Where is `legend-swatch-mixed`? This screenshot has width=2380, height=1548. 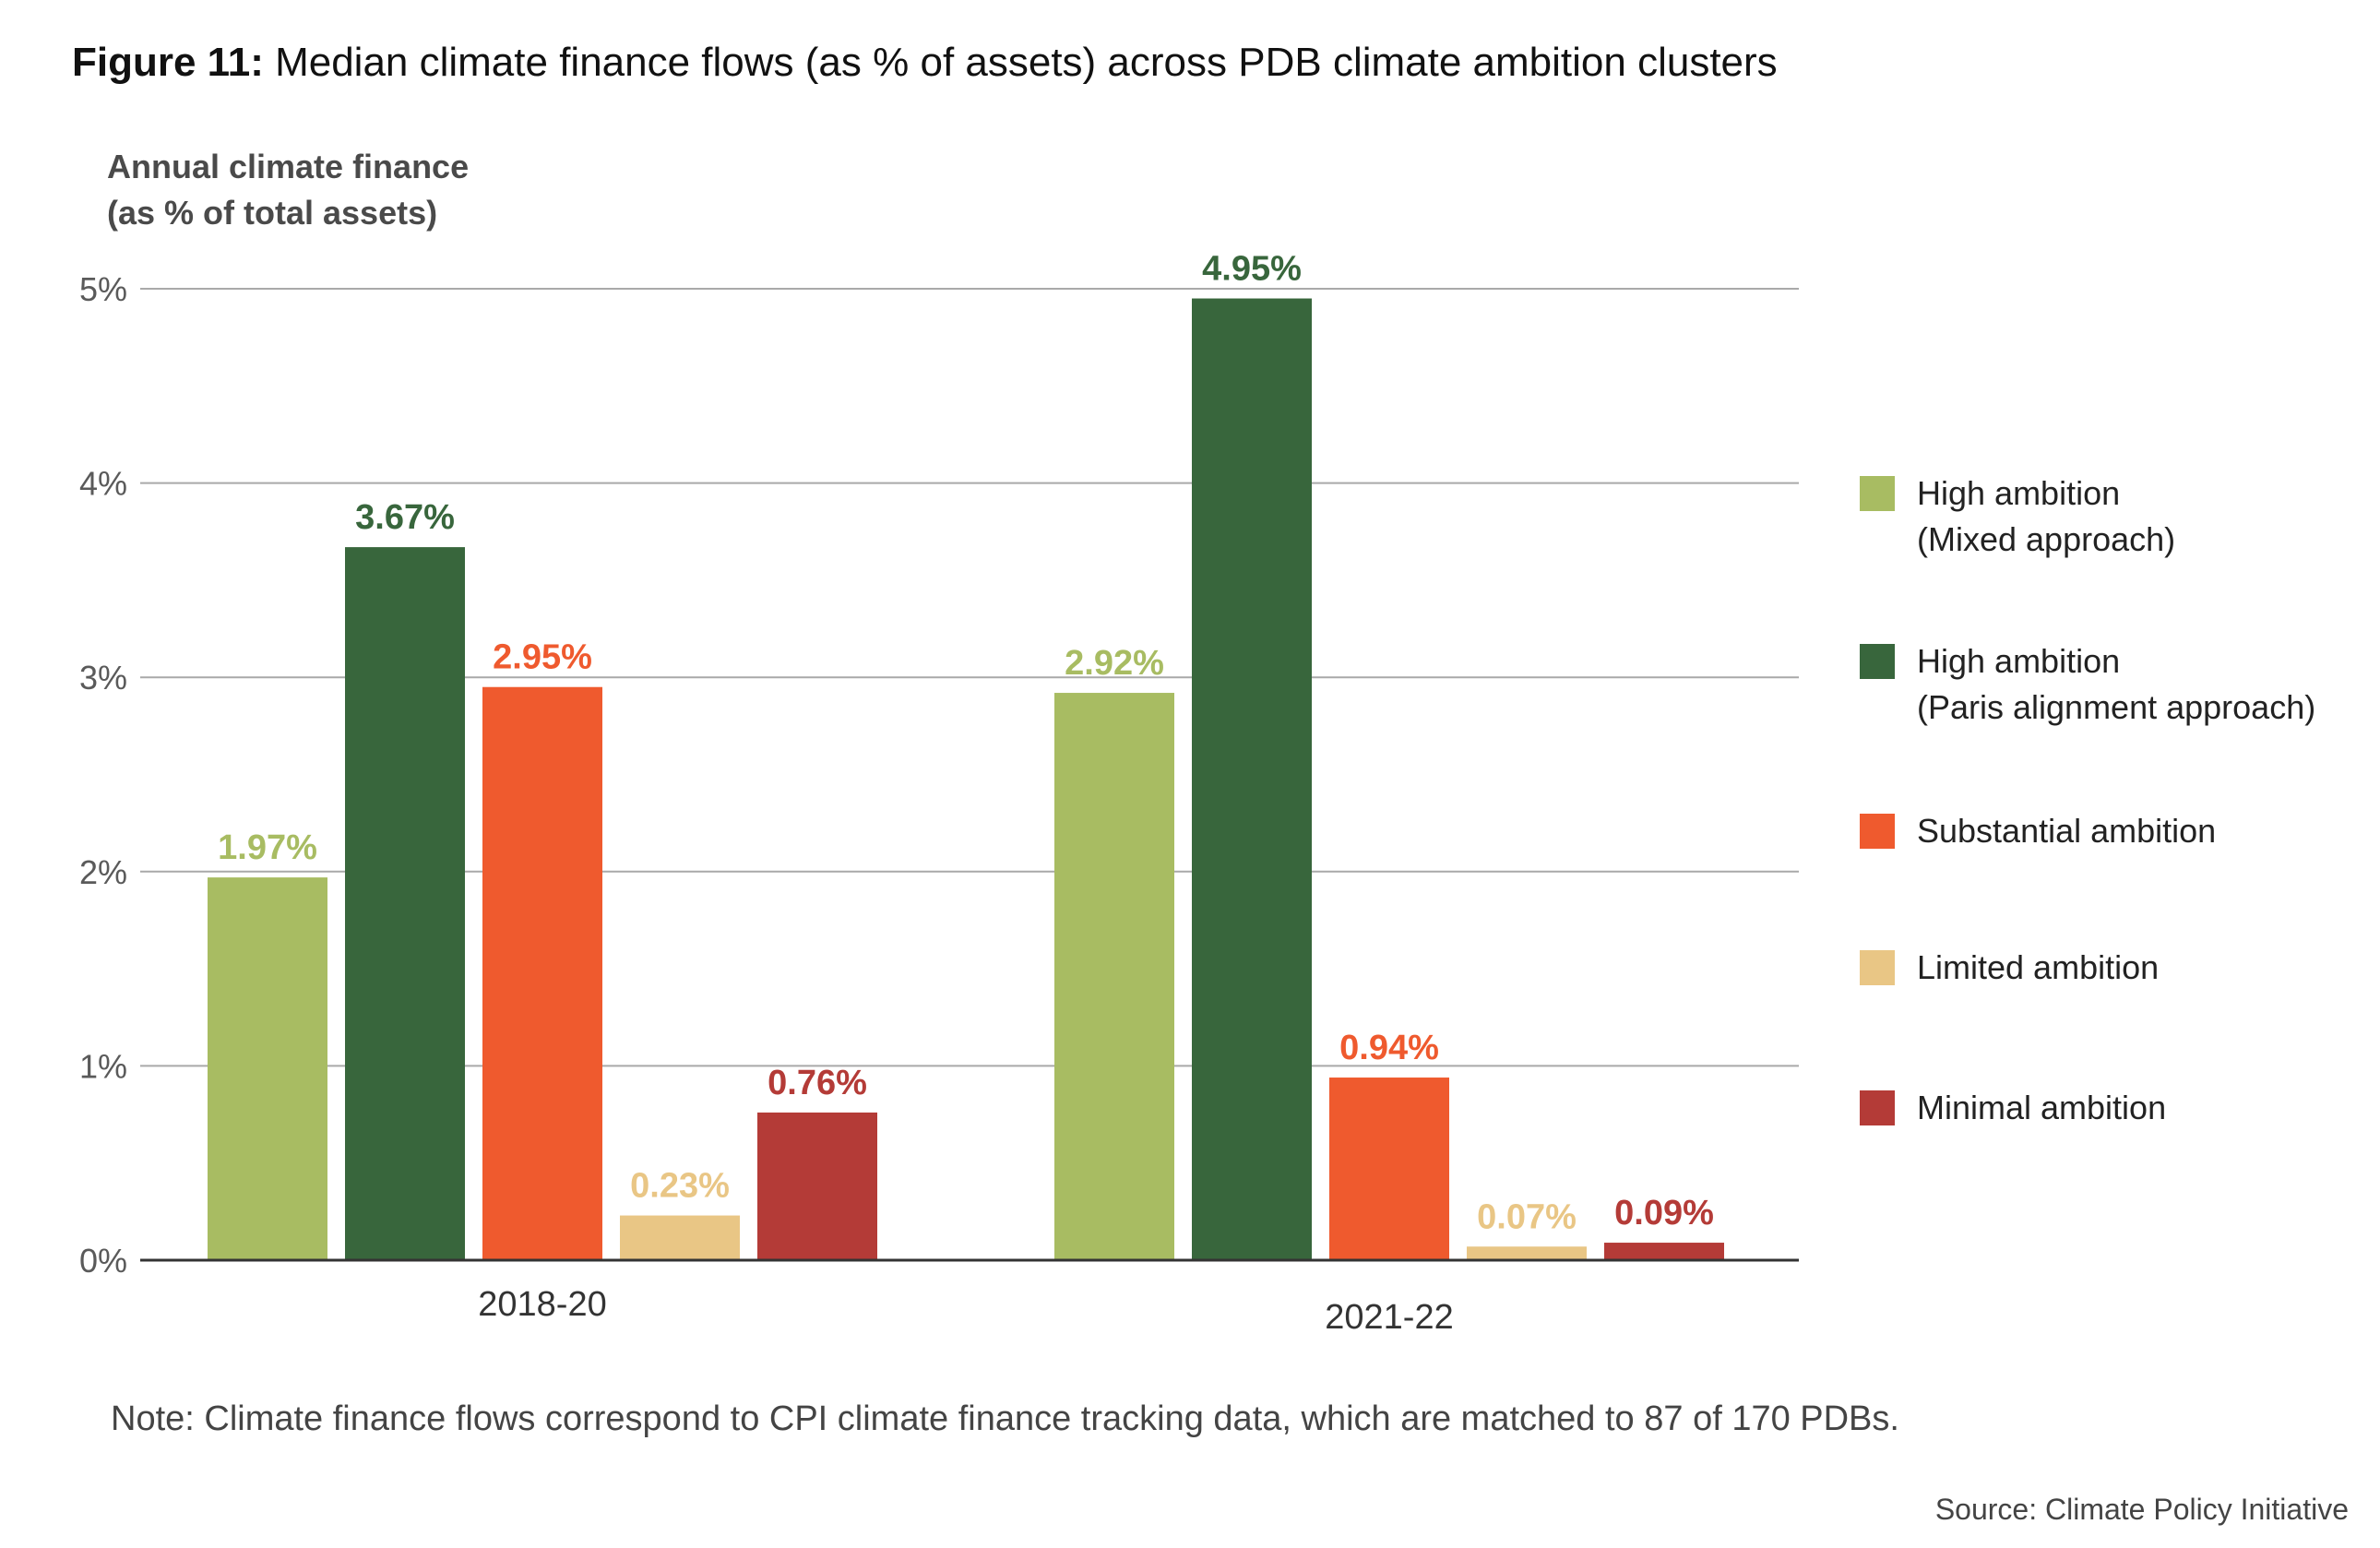 legend-swatch-mixed is located at coordinates (1877, 493).